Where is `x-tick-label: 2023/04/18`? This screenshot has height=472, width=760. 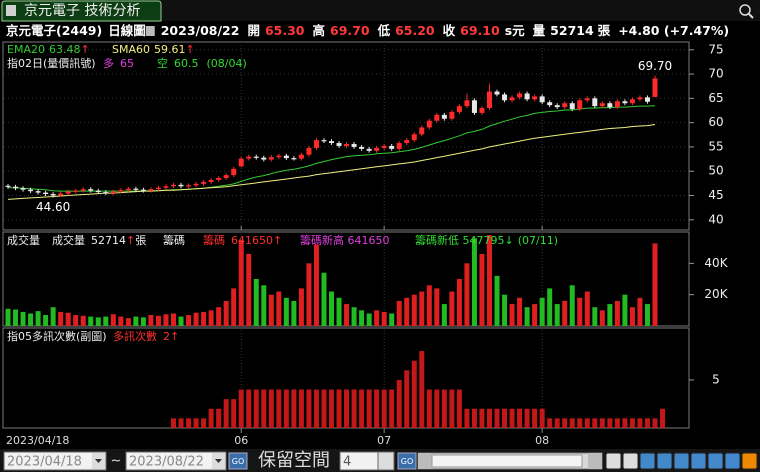 x-tick-label: 2023/04/18 is located at coordinates (37, 440).